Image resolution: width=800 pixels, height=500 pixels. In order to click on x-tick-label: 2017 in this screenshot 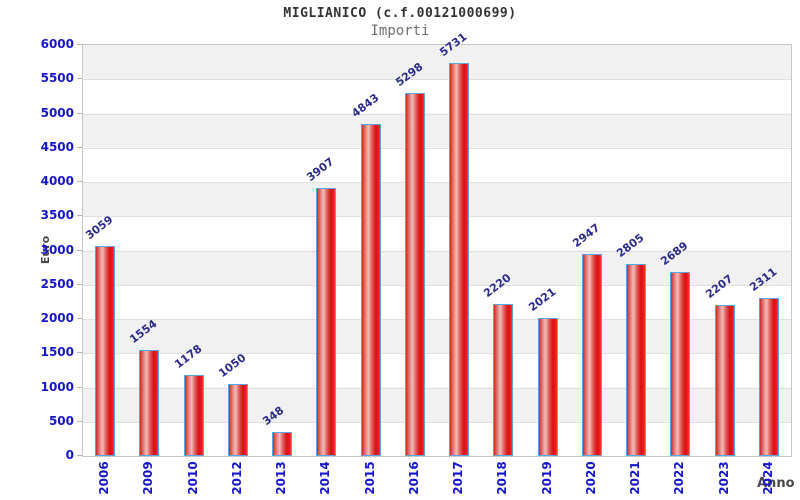, I will do `click(458, 478)`.